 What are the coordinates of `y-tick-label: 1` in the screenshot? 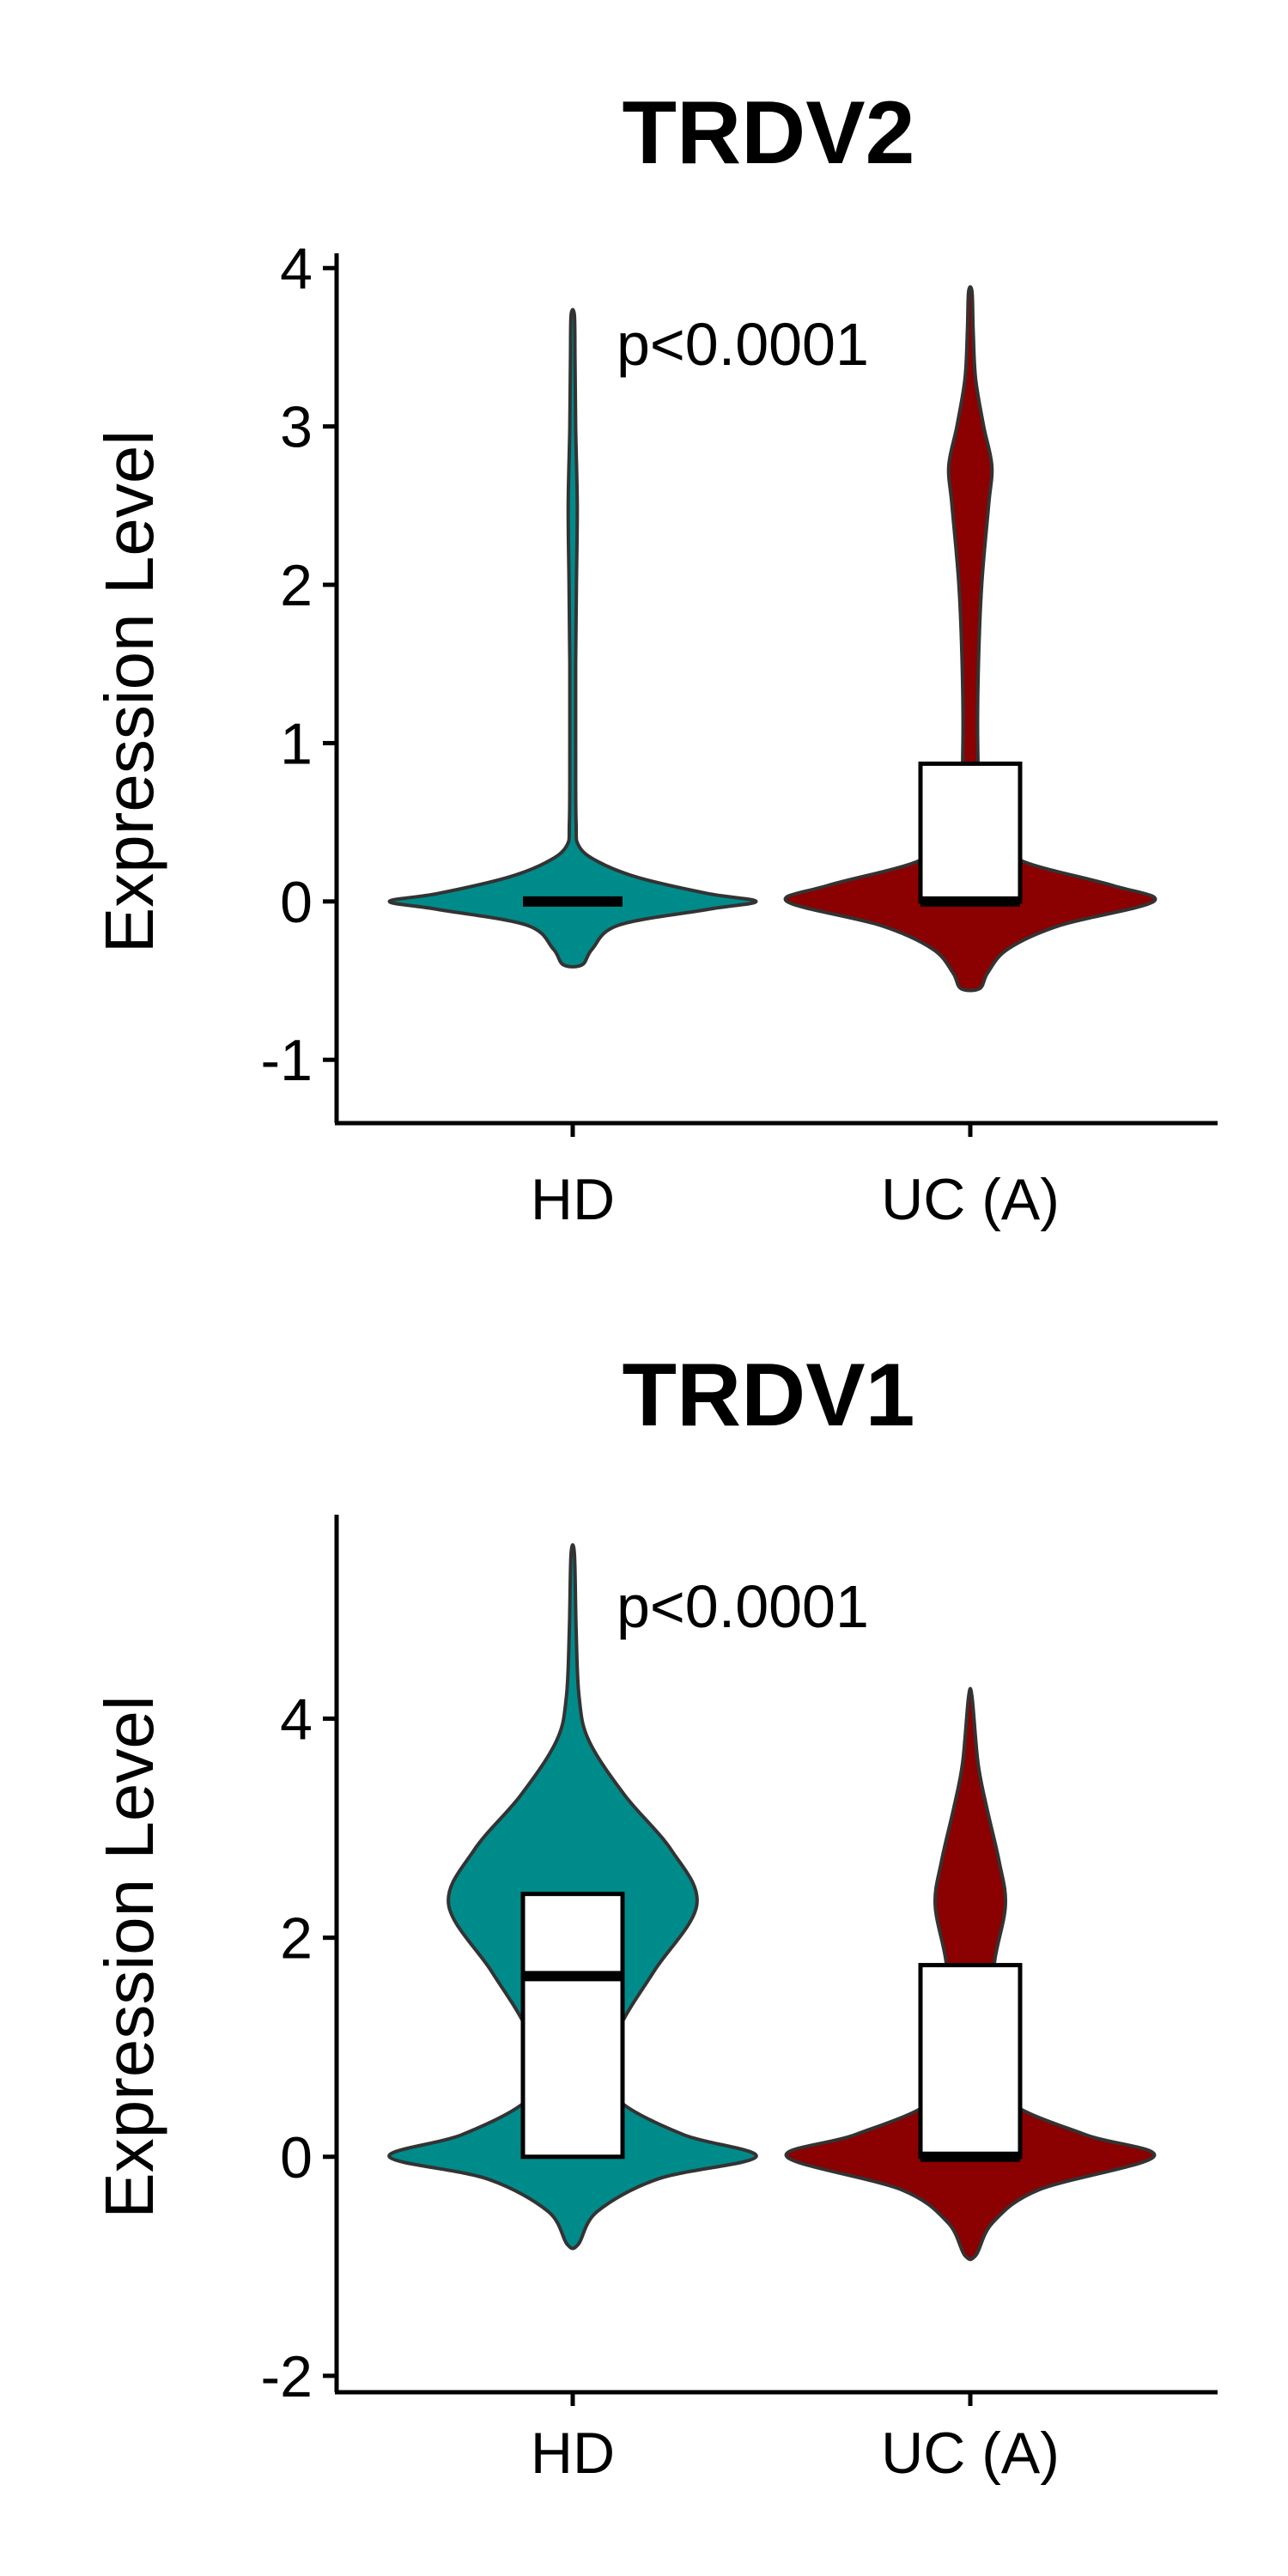 It's located at (296, 744).